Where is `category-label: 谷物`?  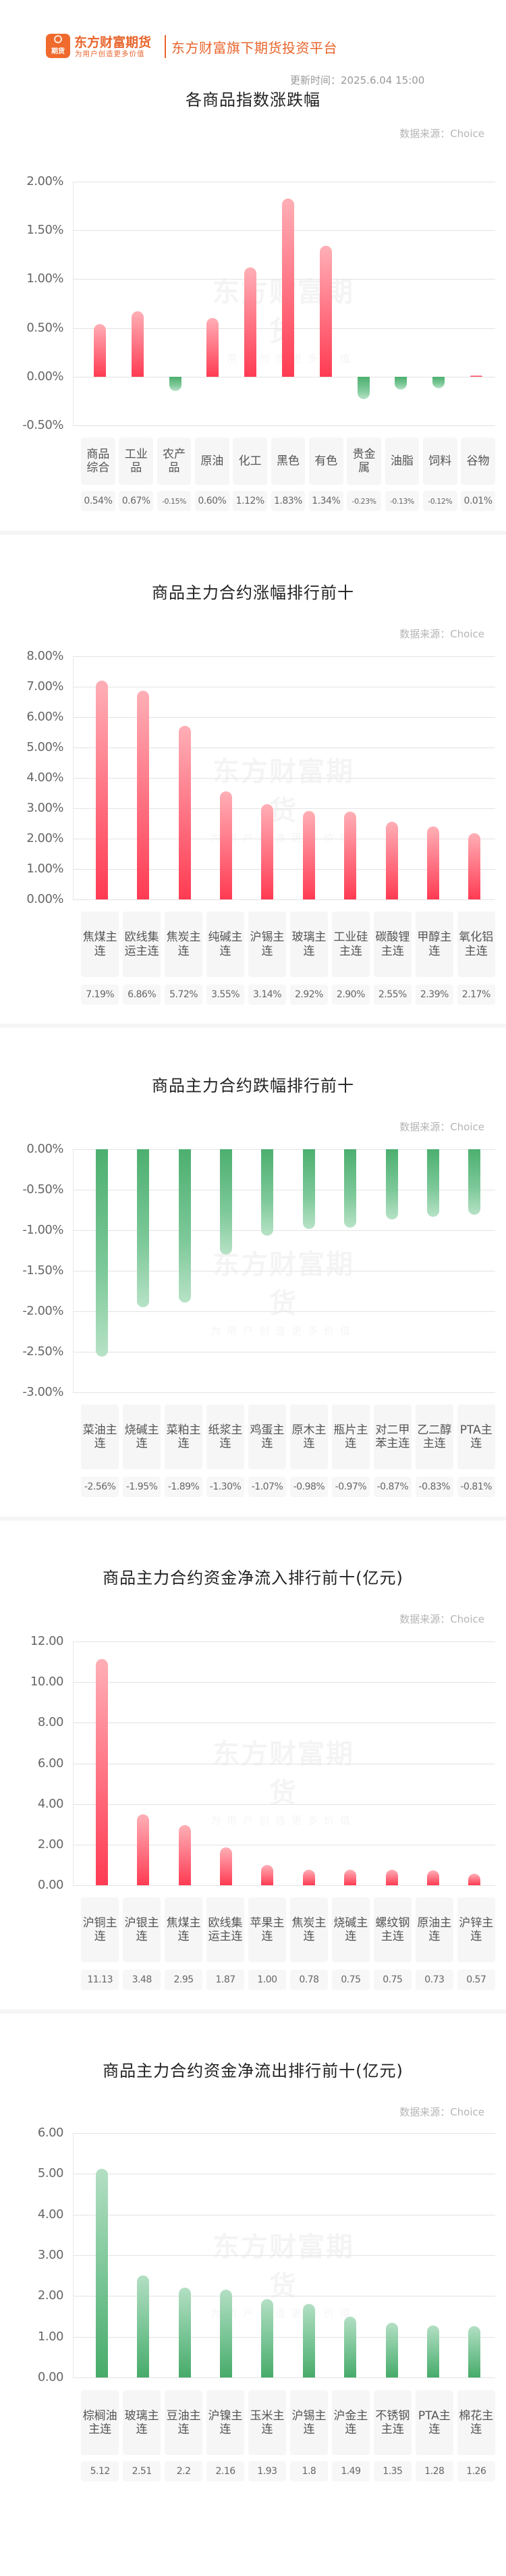 category-label: 谷物 is located at coordinates (478, 462).